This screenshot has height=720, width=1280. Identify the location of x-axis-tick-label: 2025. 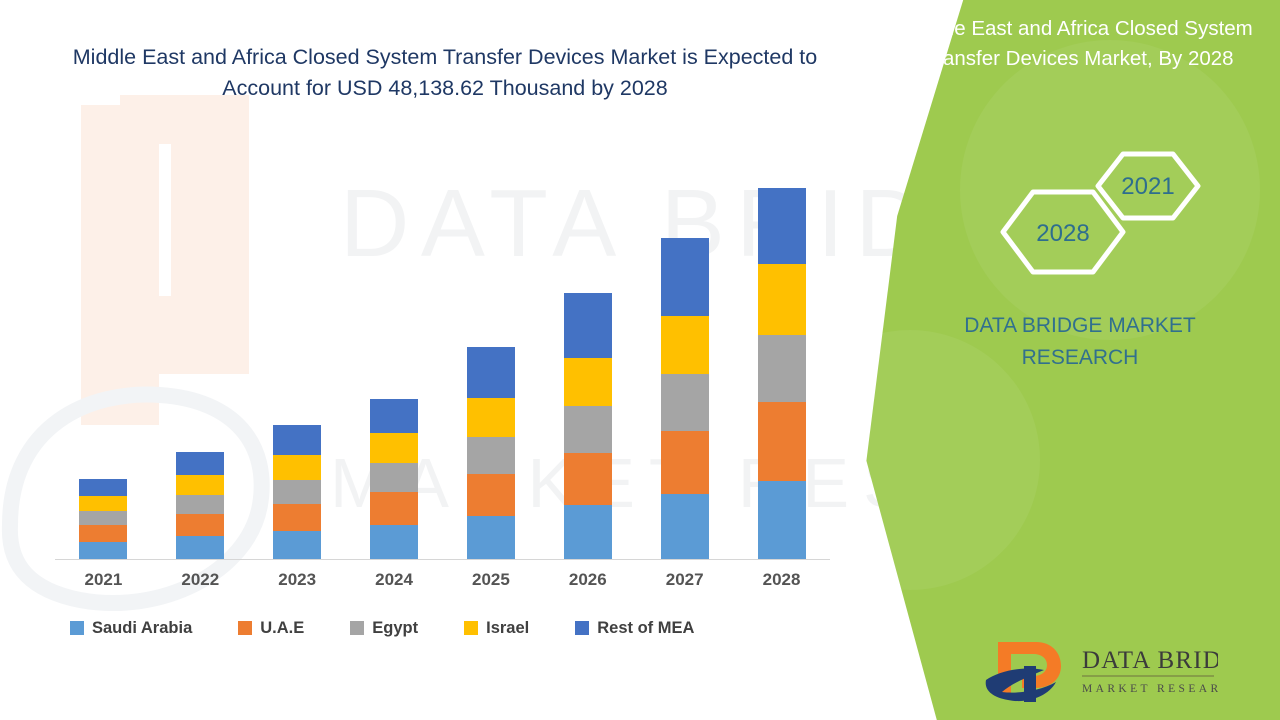
(491, 579).